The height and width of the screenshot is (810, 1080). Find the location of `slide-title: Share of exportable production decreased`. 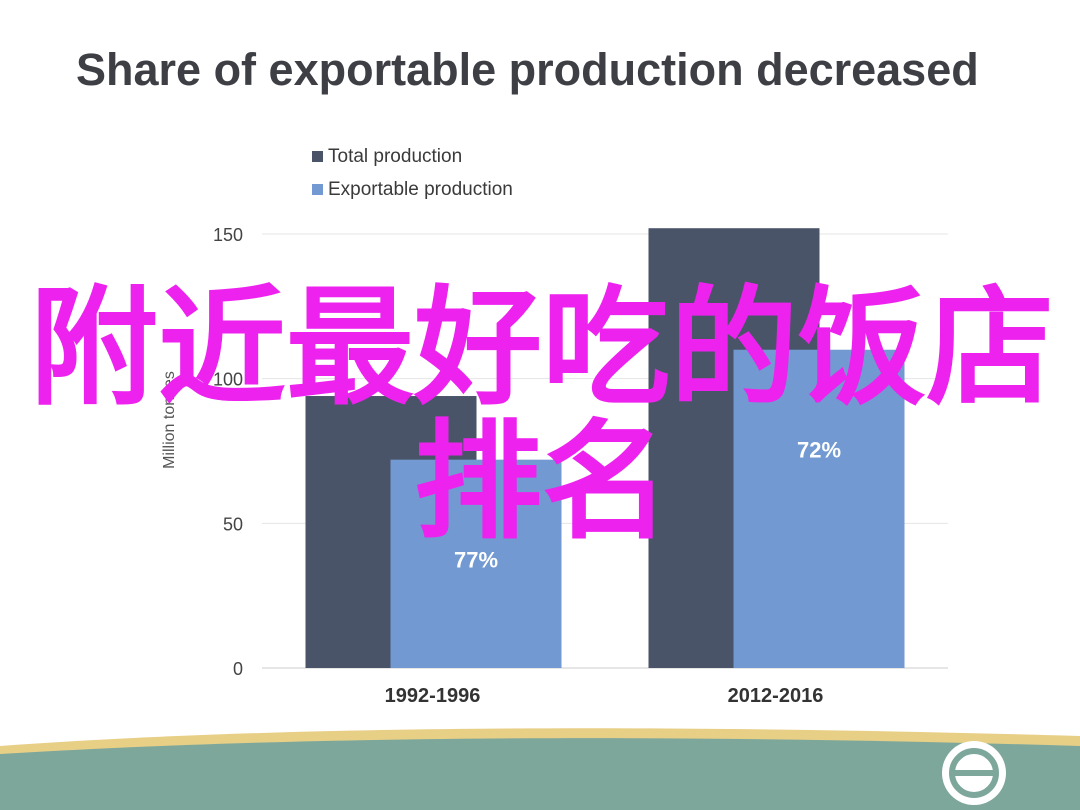

slide-title: Share of exportable production decreased is located at coordinates (527, 69).